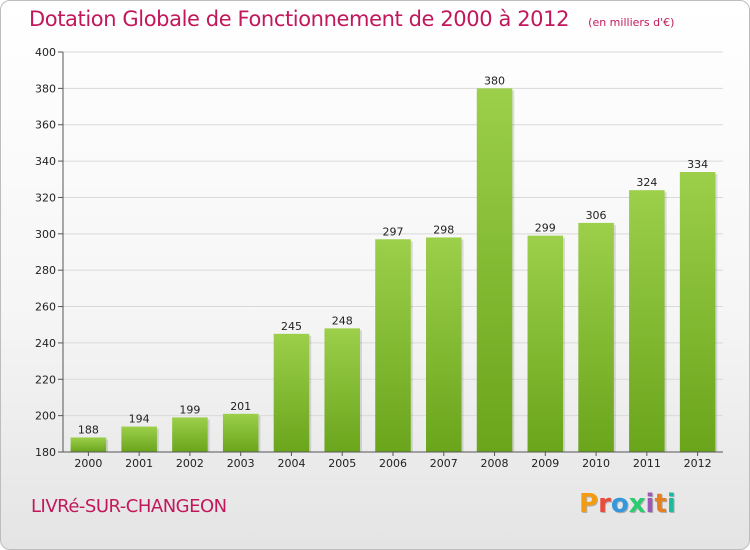 The image size is (750, 550). I want to click on bar-value-label: 194, so click(139, 419).